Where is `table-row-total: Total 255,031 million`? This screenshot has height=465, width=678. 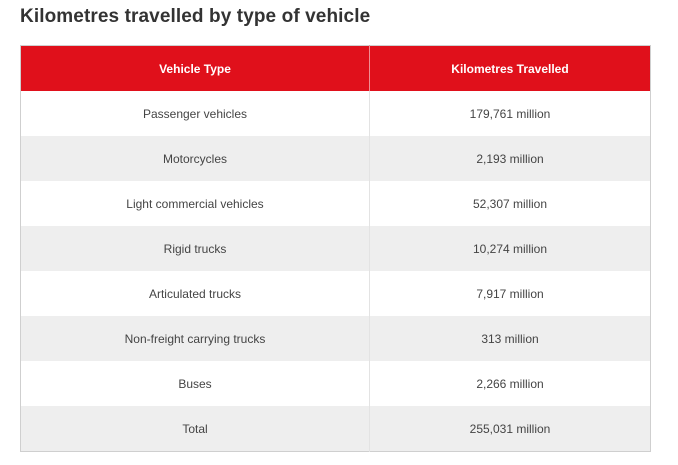
table-row-total: Total 255,031 million is located at coordinates (335, 429).